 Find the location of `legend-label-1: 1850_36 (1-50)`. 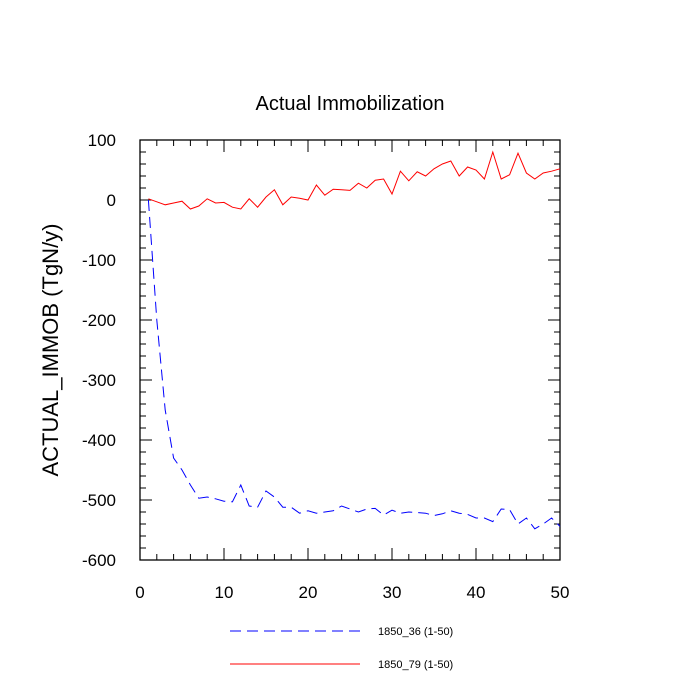

legend-label-1: 1850_36 (1-50) is located at coordinates (415, 632).